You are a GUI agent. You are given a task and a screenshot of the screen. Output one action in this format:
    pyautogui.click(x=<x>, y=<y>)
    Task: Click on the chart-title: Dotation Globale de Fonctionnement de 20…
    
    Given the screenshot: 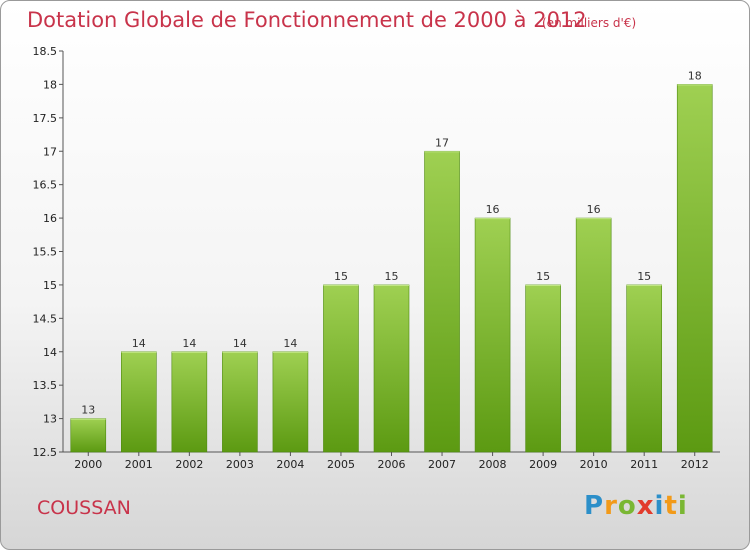 What is the action you would take?
    pyautogui.click(x=307, y=20)
    